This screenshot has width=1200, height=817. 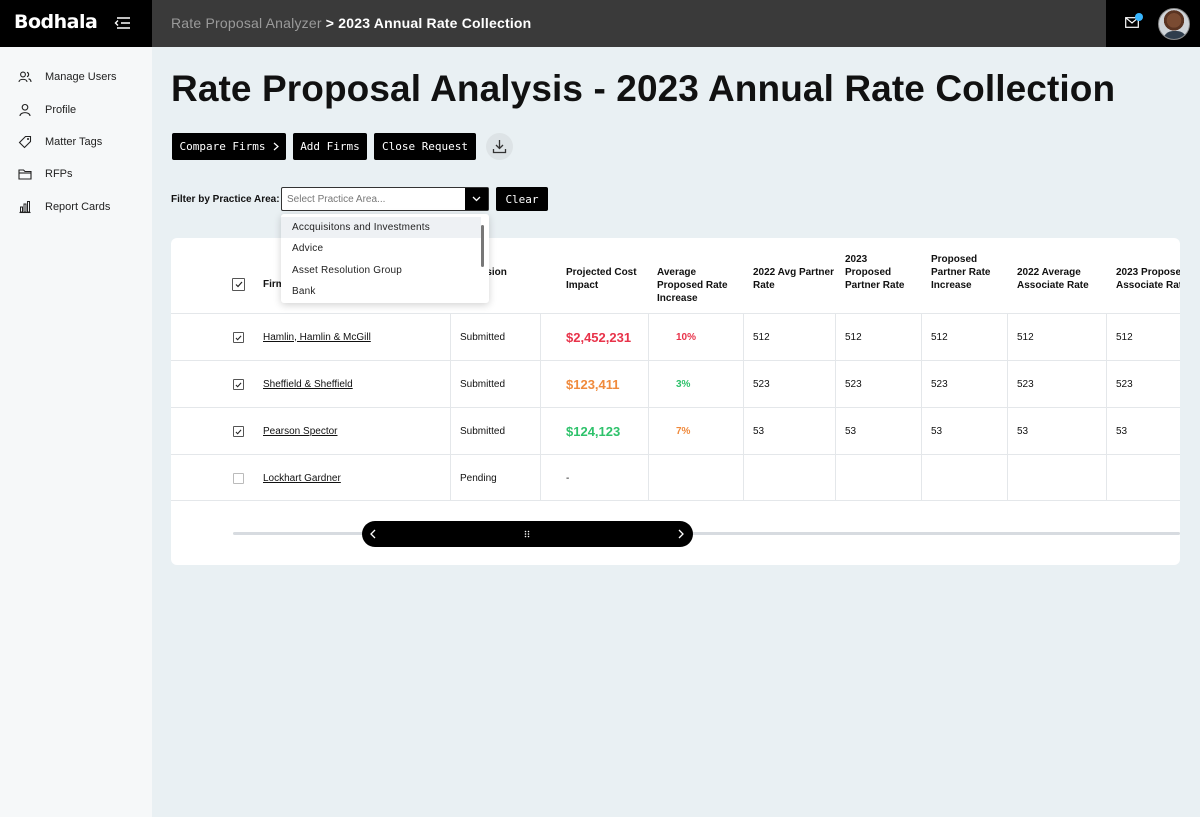 What do you see at coordinates (435, 23) in the screenshot?
I see `breadcrumb-current: 2023 Annual Rate Collection` at bounding box center [435, 23].